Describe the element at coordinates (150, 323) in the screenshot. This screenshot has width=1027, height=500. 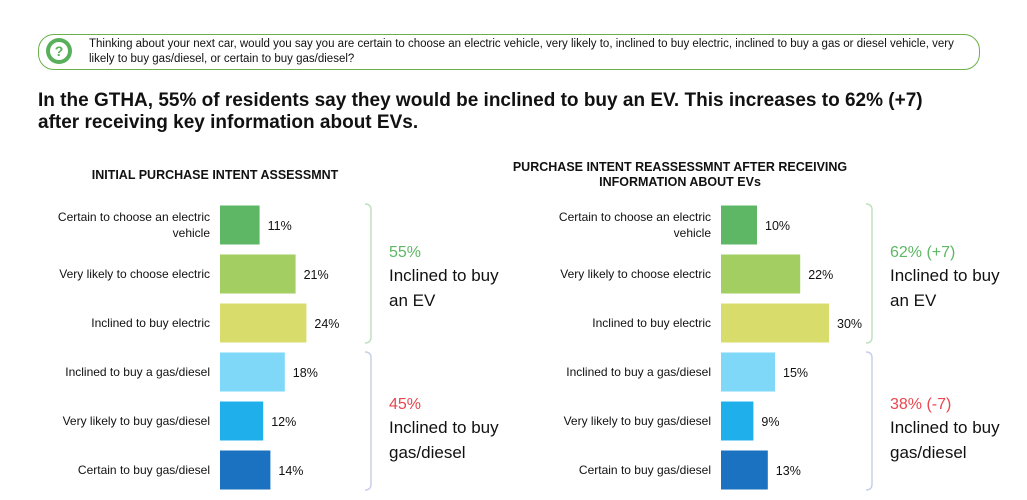
I see `initial-category-label-3: Inclined to buy electric` at that location.